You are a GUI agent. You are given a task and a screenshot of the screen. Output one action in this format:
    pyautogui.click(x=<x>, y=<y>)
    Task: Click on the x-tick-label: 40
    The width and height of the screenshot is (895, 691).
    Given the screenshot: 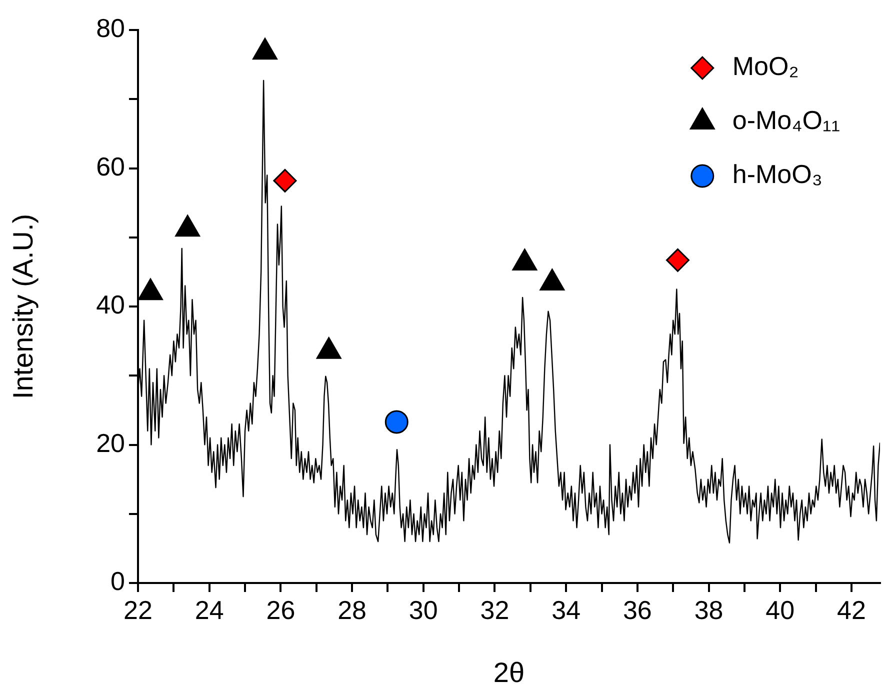 What is the action you would take?
    pyautogui.click(x=780, y=609)
    